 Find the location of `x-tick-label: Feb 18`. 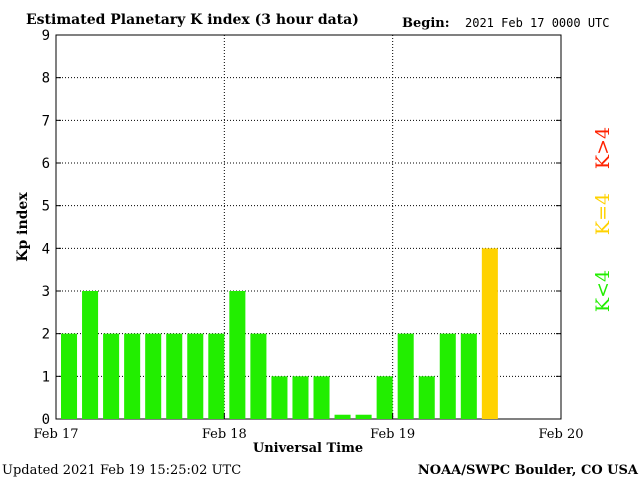

x-tick-label: Feb 18 is located at coordinates (224, 434).